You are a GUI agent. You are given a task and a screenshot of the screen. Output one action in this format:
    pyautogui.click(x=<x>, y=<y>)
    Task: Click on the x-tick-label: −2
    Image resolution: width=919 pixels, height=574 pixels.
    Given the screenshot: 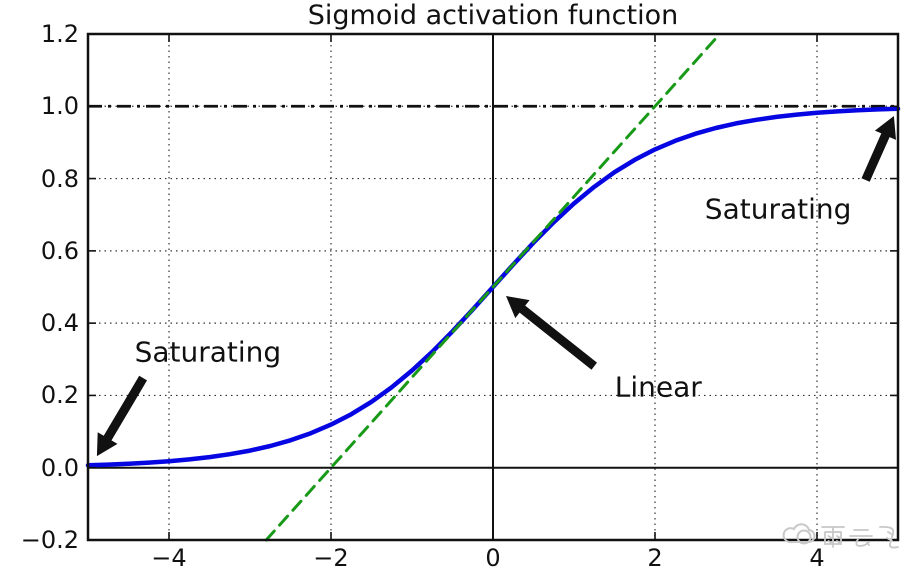 What is the action you would take?
    pyautogui.click(x=331, y=558)
    